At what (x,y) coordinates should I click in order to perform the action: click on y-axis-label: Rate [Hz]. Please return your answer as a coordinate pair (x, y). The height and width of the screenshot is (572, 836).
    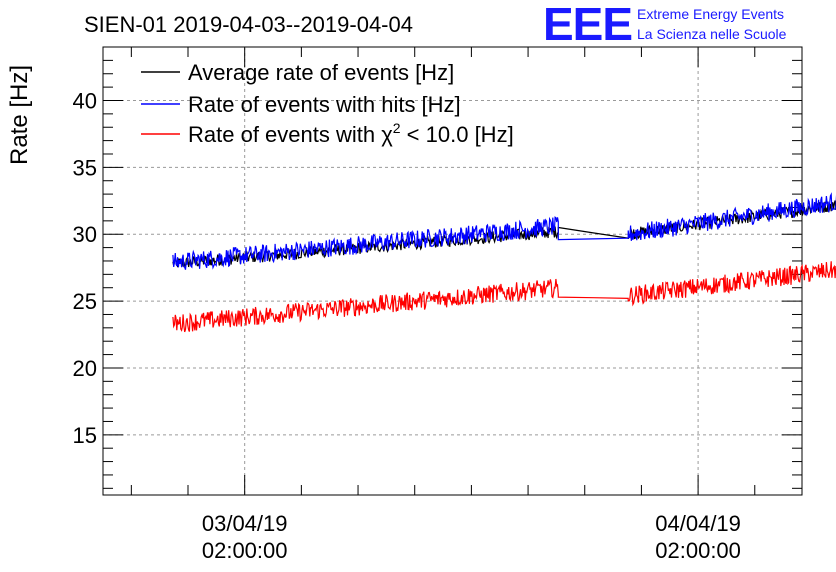
    Looking at the image, I should click on (19, 115).